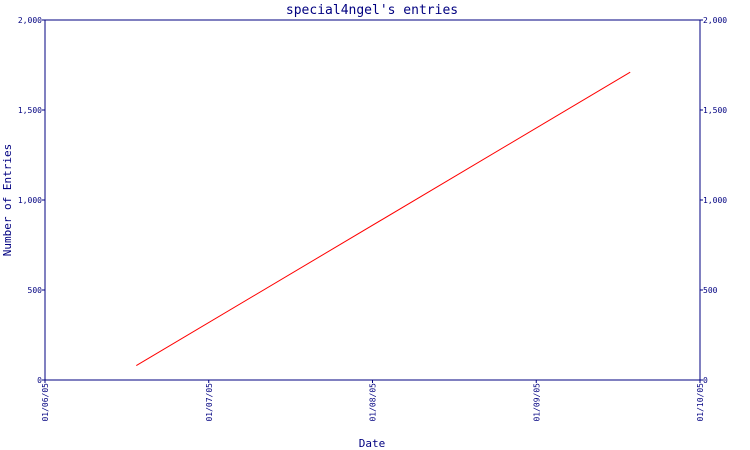 The height and width of the screenshot is (450, 750). Describe the element at coordinates (715, 200) in the screenshot. I see `y-tick-label-right: 1,000` at that location.